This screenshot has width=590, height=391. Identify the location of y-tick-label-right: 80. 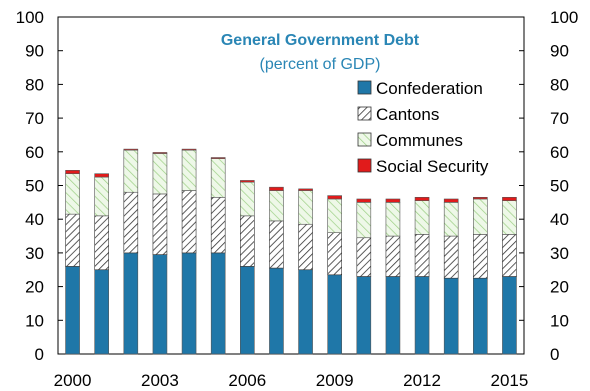
(559, 84).